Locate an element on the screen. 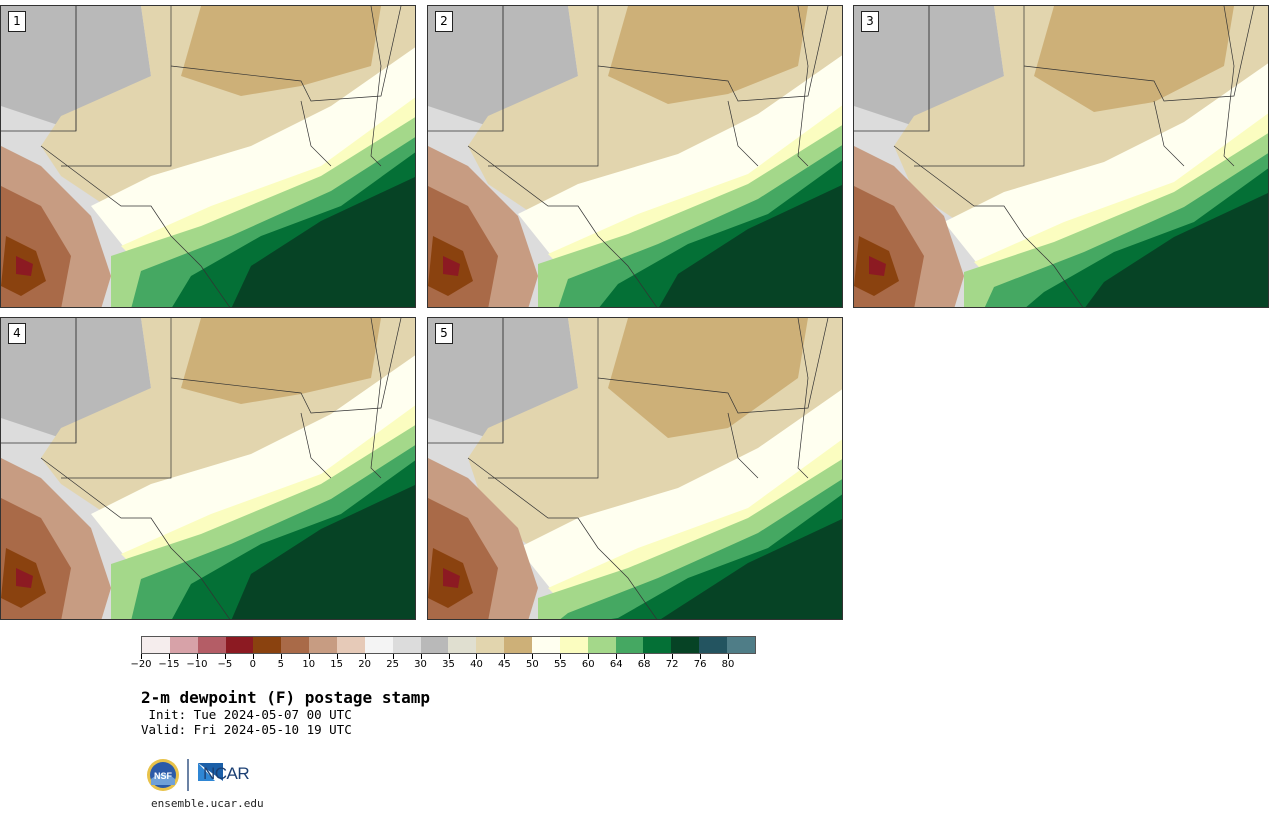  colorbar is located at coordinates (448, 645).